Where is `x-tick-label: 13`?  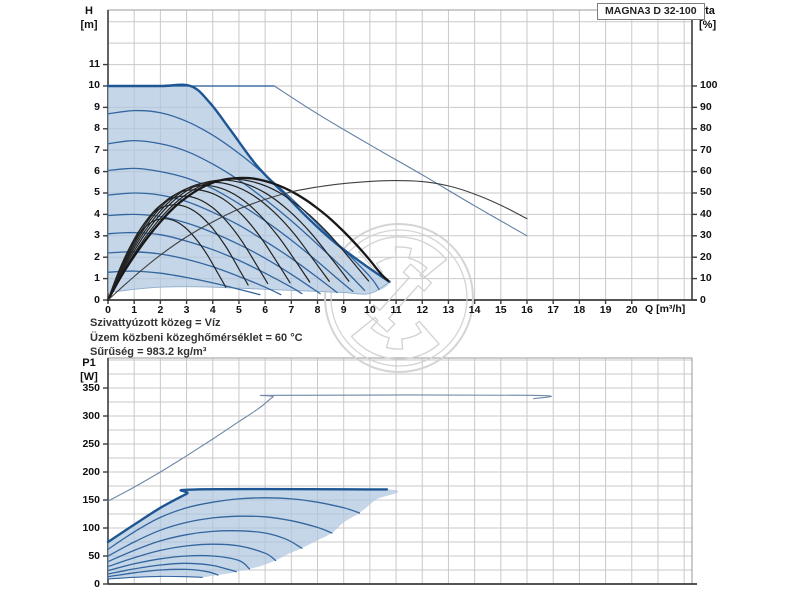
x-tick-label: 13 is located at coordinates (448, 310).